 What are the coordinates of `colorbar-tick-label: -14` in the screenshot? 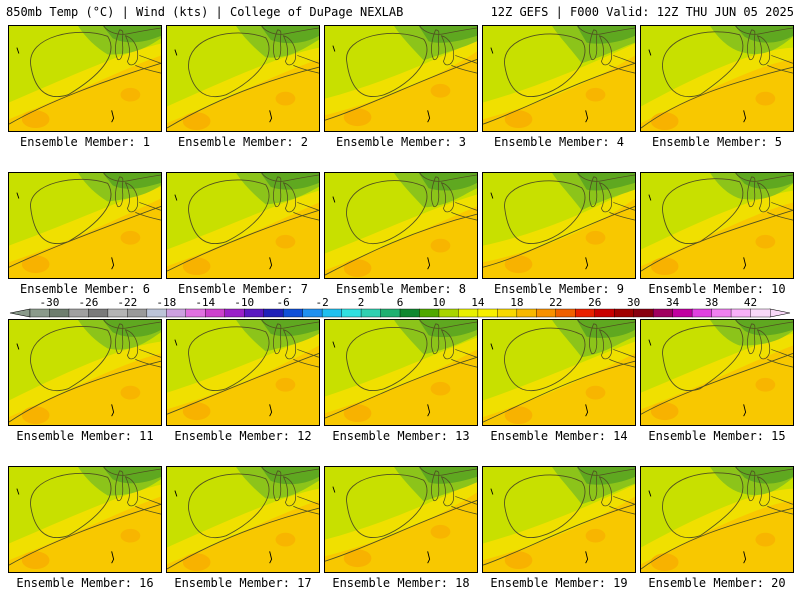 It's located at (205, 302).